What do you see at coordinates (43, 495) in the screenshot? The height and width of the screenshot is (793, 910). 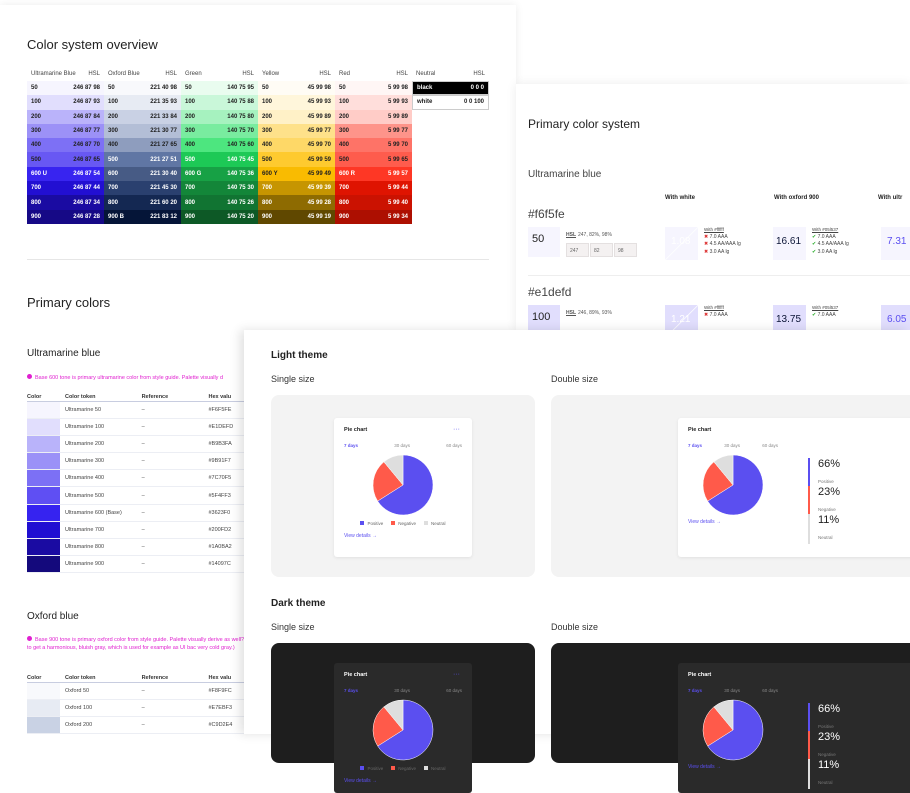 I see `color-swatch` at bounding box center [43, 495].